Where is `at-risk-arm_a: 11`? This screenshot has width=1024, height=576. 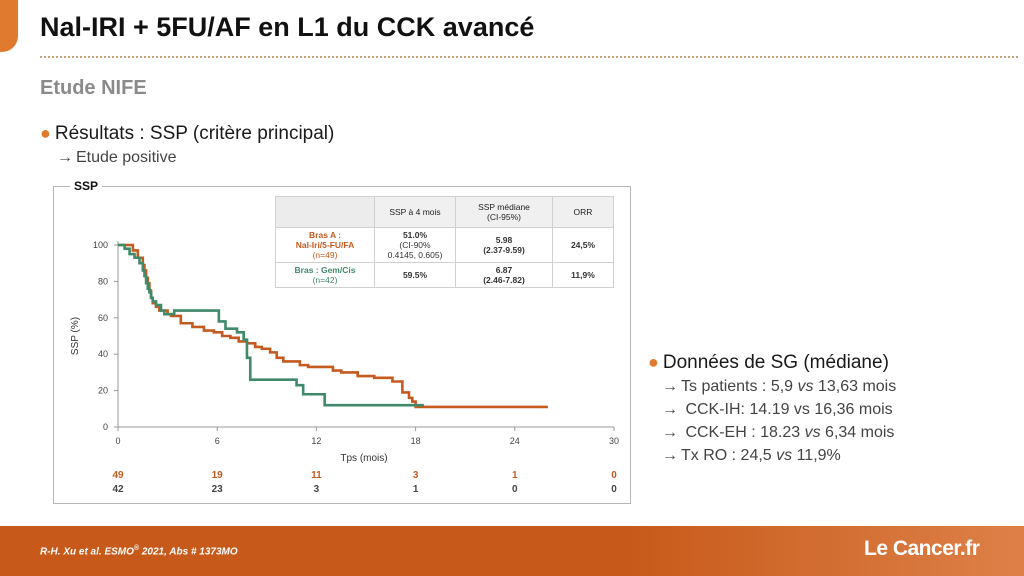 at-risk-arm_a: 11 is located at coordinates (316, 475).